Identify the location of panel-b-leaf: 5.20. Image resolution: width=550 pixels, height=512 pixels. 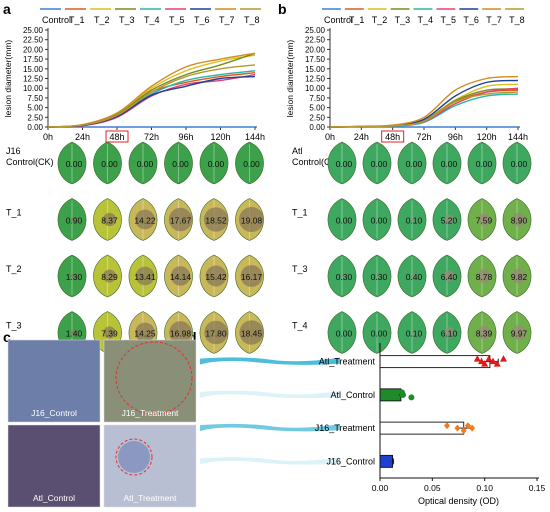
(447, 219).